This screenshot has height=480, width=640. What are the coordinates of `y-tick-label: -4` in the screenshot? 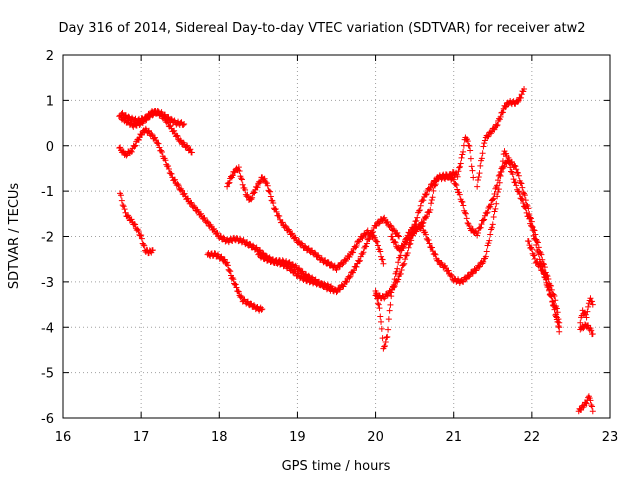 It's located at (47, 328).